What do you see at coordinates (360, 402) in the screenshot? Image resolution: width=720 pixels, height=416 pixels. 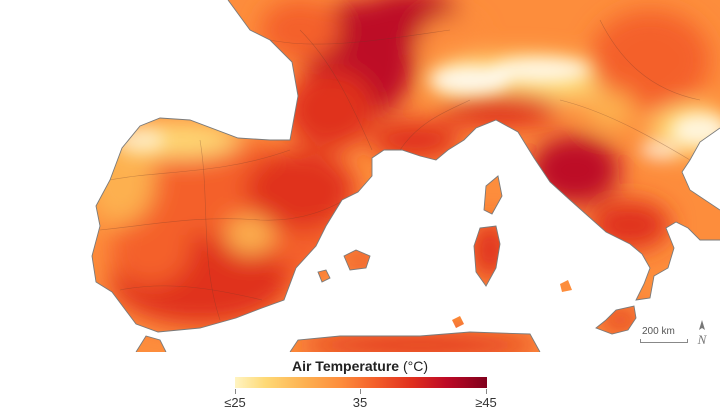 I see `legend-tick-label-mid: 35` at bounding box center [360, 402].